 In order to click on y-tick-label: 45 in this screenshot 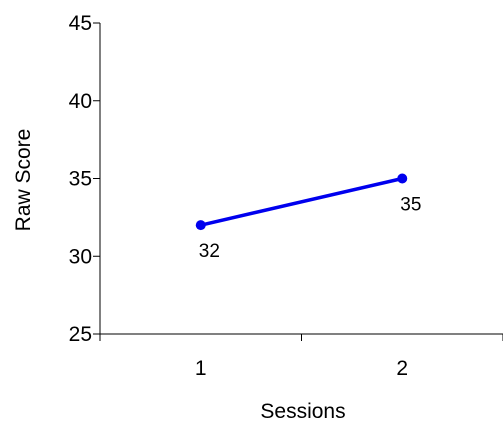, I will do `click(80, 23)`.